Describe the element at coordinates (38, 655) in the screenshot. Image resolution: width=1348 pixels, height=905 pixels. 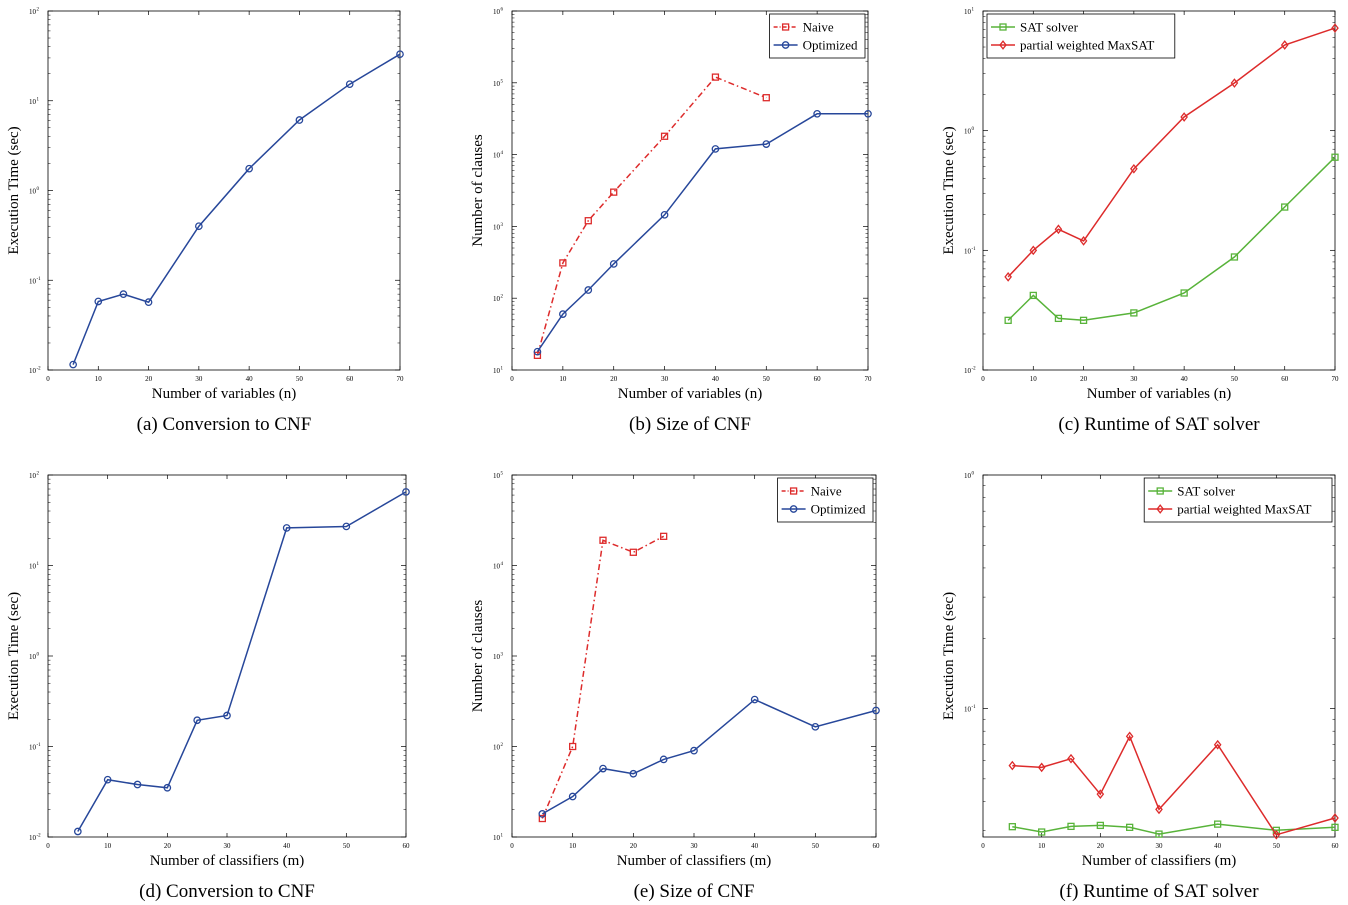
I see `y-tick-exponent: 0` at that location.